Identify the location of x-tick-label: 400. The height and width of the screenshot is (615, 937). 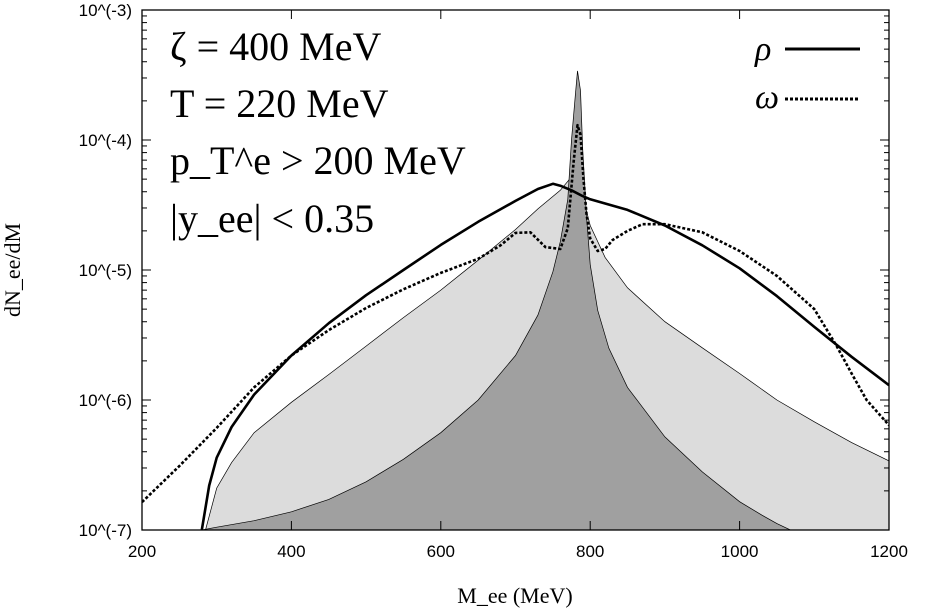
(291, 551).